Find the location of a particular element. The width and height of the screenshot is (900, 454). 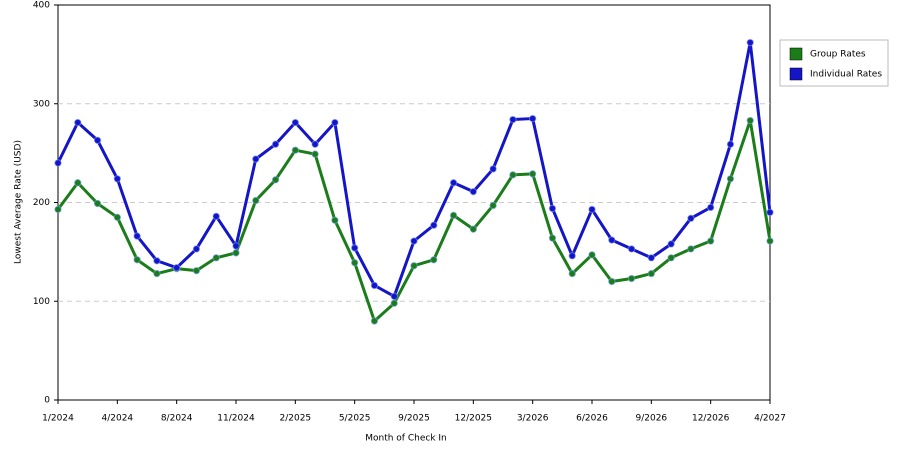

x-tick-label: 12/2025 is located at coordinates (473, 419).